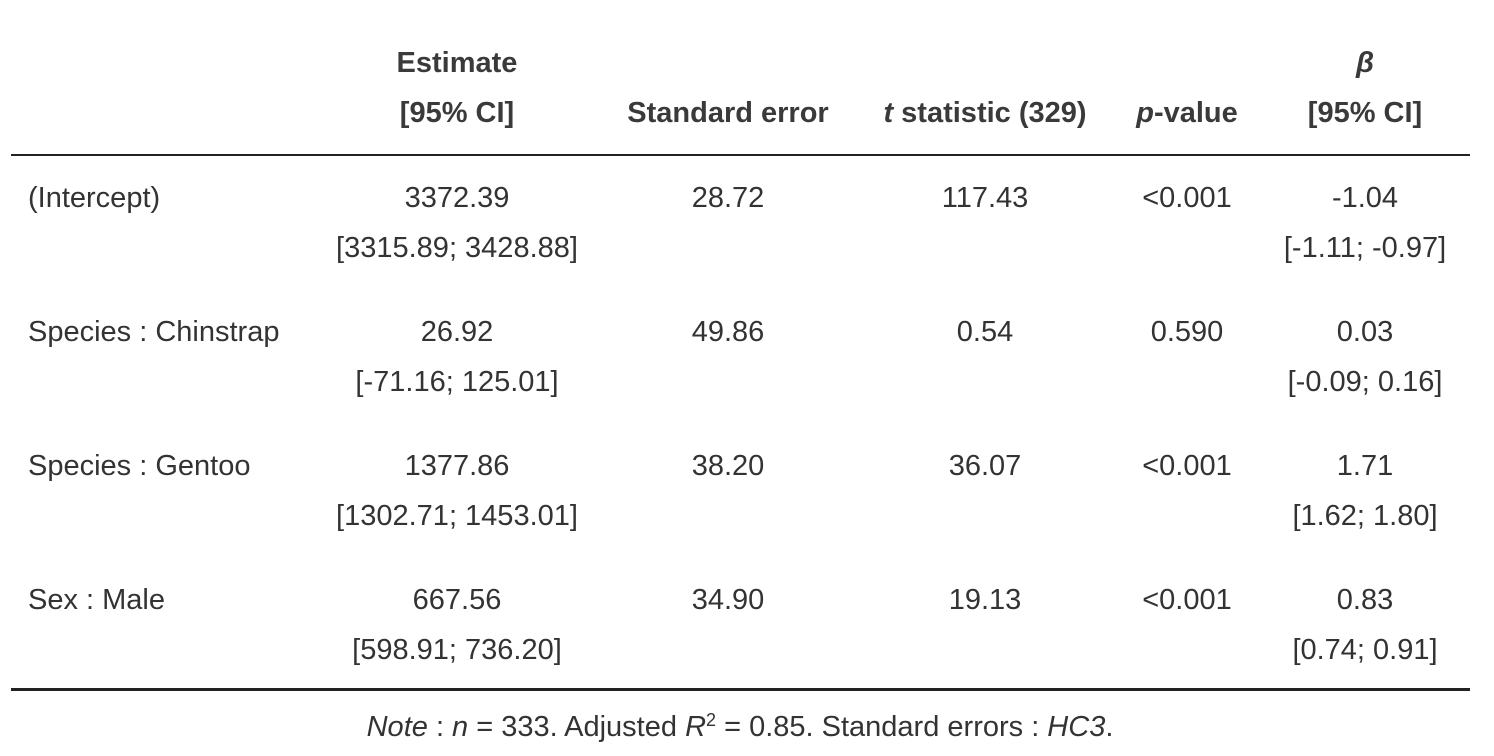  What do you see at coordinates (397, 727) in the screenshot?
I see `text-piece: Note` at bounding box center [397, 727].